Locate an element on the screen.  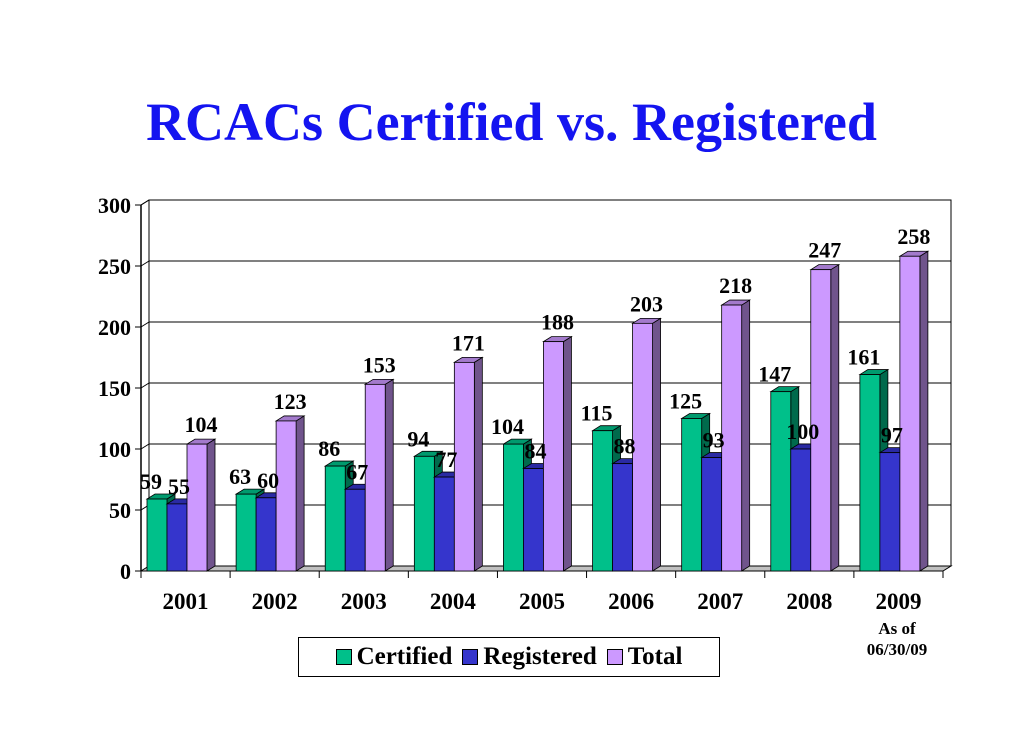
bar-total-2004 is located at coordinates (468, 464).